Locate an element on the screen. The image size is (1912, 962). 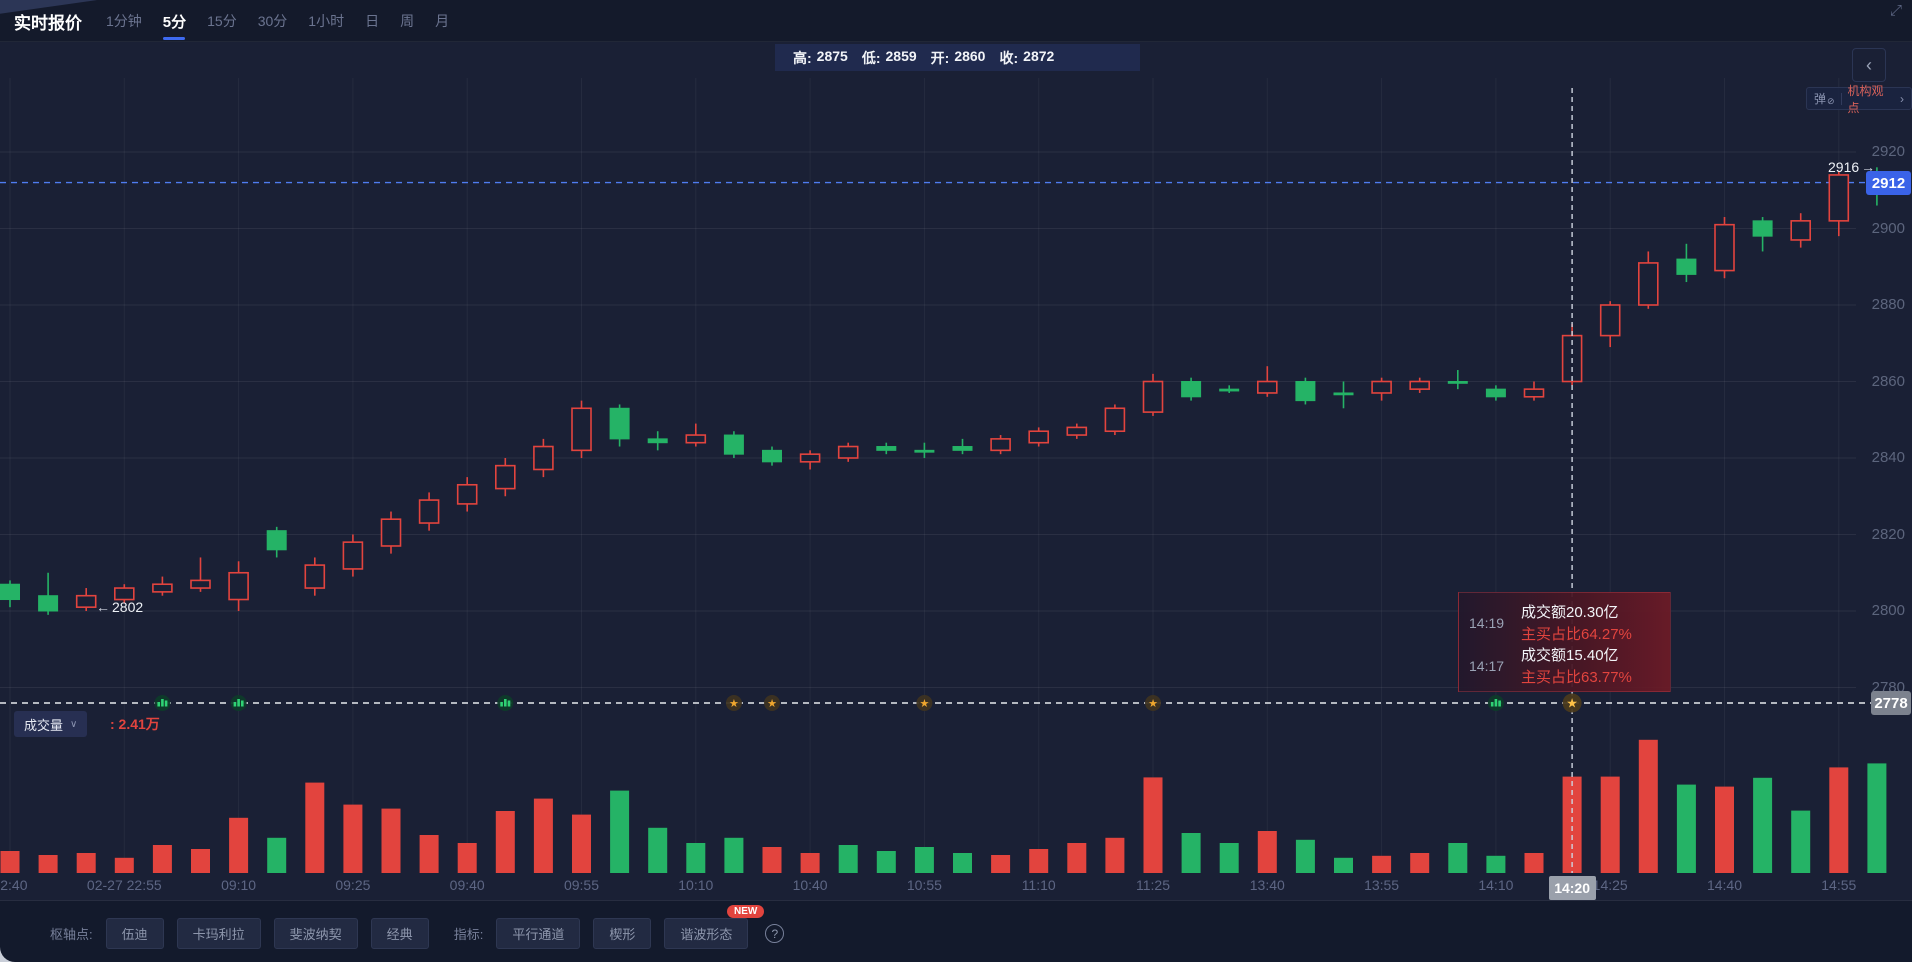
ohlc-value: 2872 is located at coordinates (1039, 55).